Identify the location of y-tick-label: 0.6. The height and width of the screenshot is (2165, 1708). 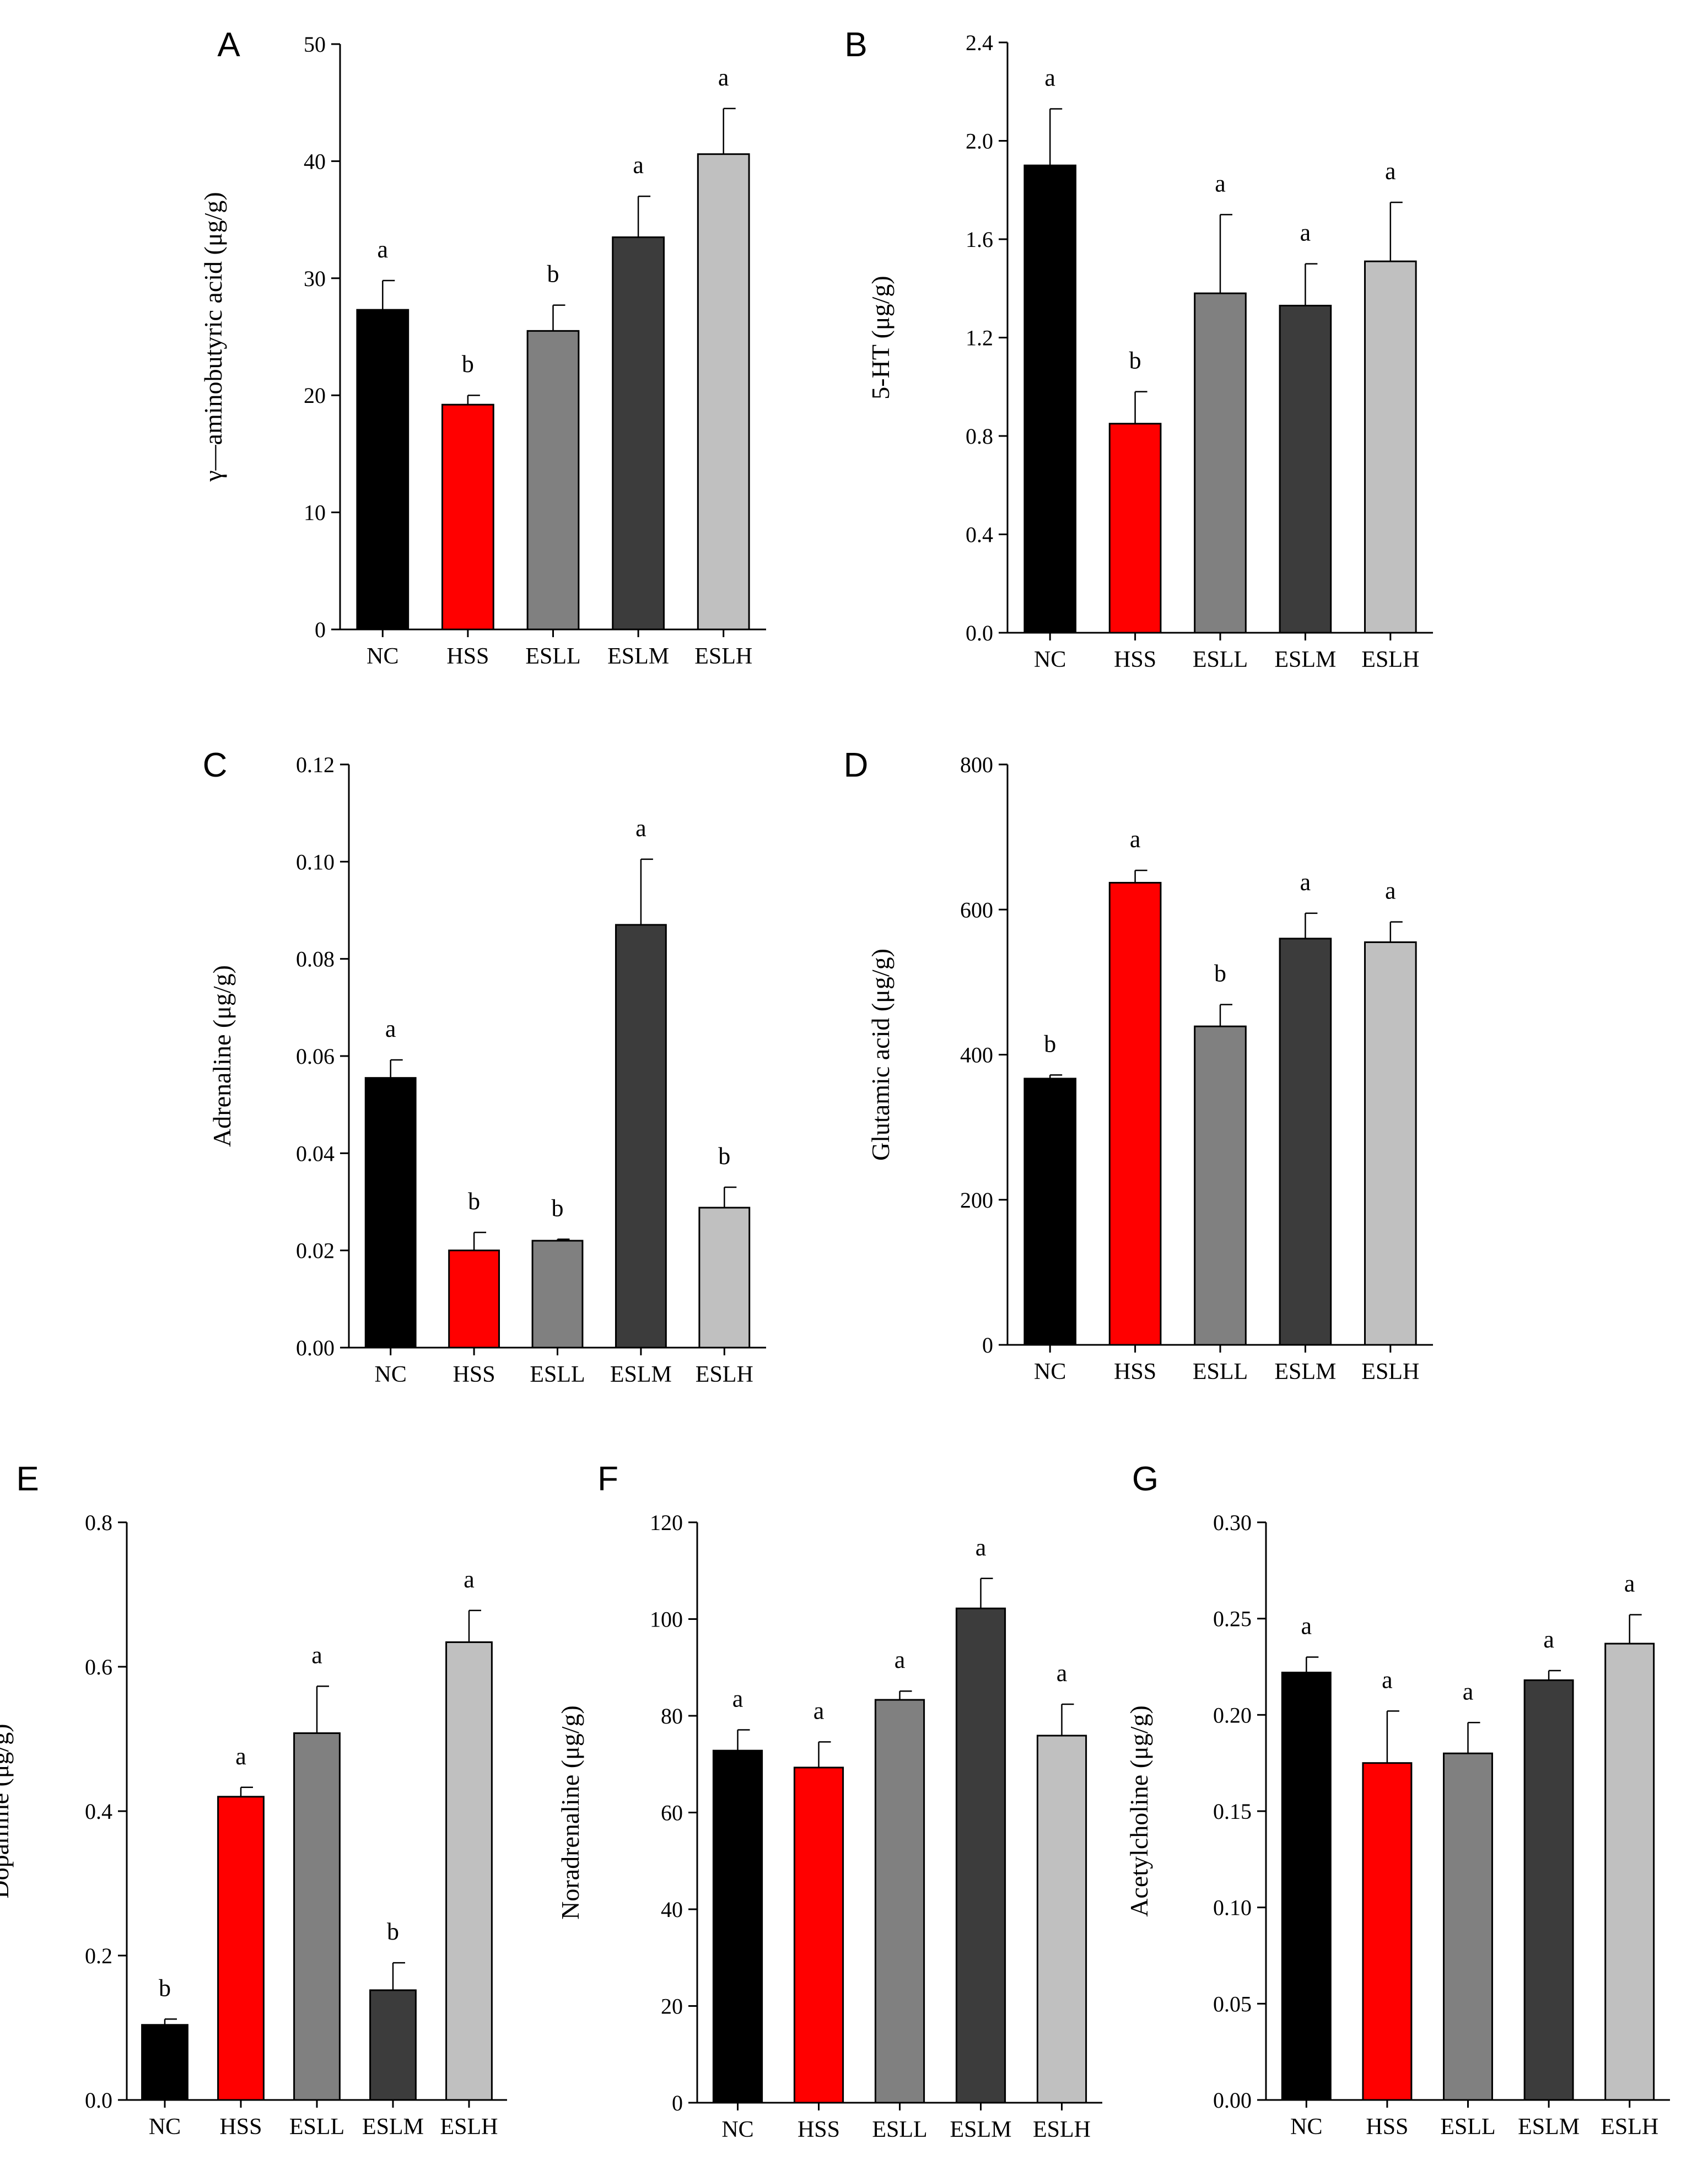
(98, 1667).